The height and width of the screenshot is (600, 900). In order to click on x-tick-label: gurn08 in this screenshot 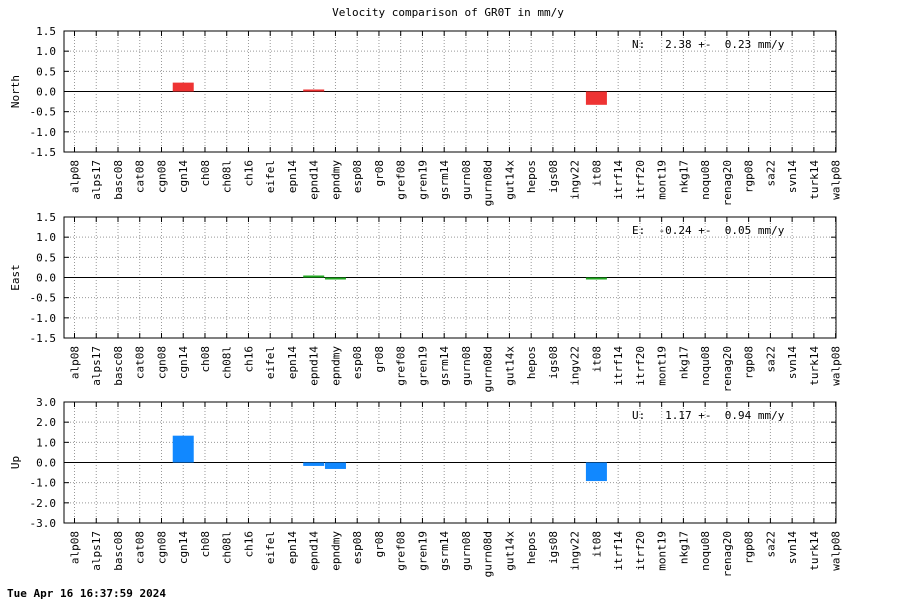, I will do `click(466, 366)`.